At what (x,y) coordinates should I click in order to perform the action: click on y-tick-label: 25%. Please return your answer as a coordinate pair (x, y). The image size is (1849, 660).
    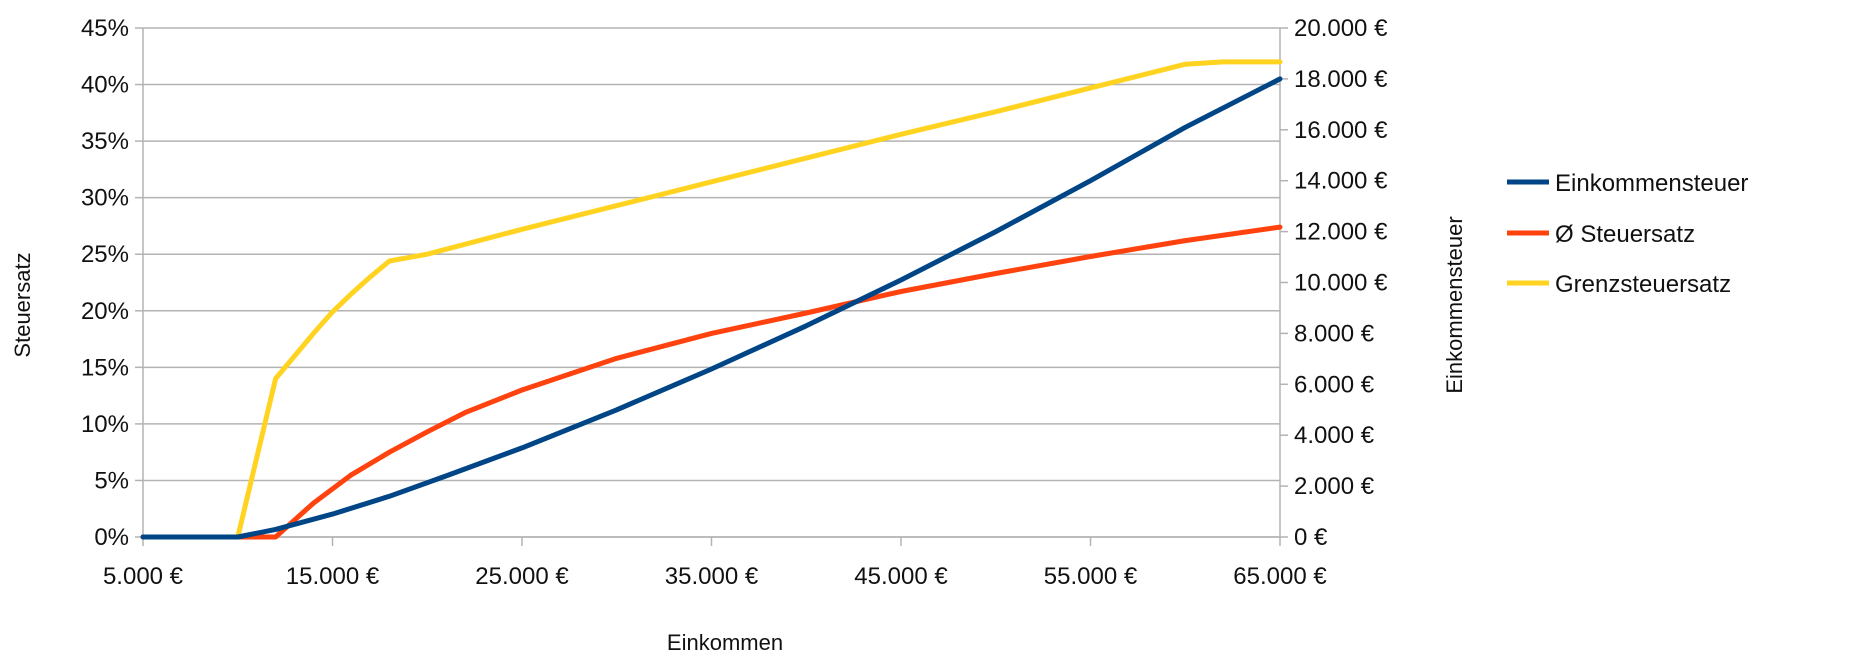
    Looking at the image, I should click on (105, 254).